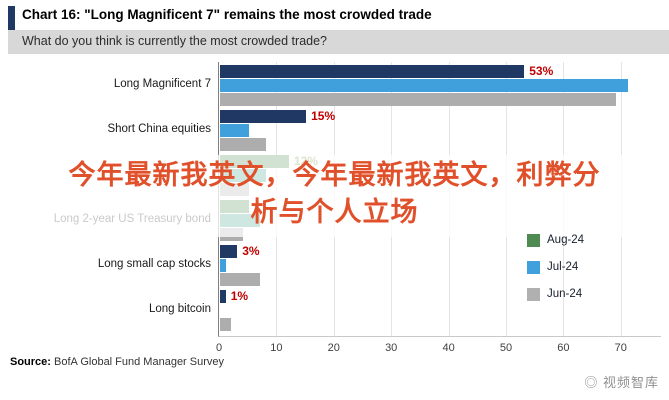  What do you see at coordinates (563, 267) in the screenshot?
I see `legend-label: Jul-24` at bounding box center [563, 267].